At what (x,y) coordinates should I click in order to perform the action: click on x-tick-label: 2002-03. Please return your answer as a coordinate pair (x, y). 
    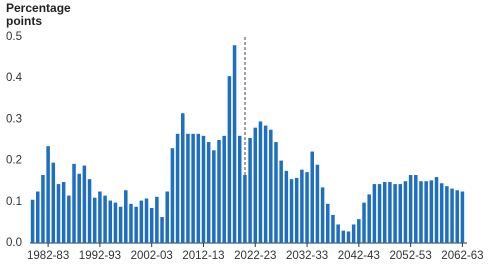
    Looking at the image, I should click on (152, 256).